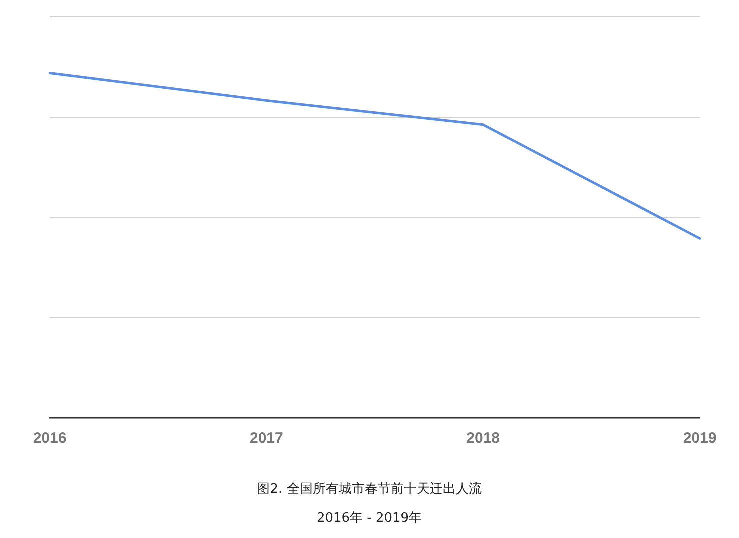  I want to click on x-tick-label: 2017, so click(267, 439).